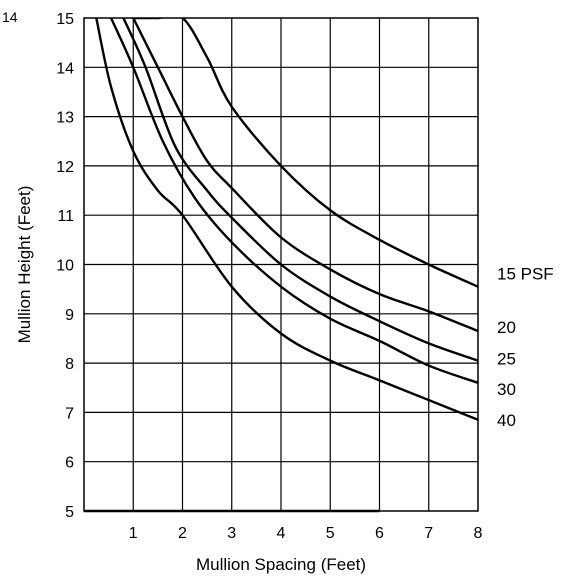  I want to click on y-tick-label: 8, so click(69, 364).